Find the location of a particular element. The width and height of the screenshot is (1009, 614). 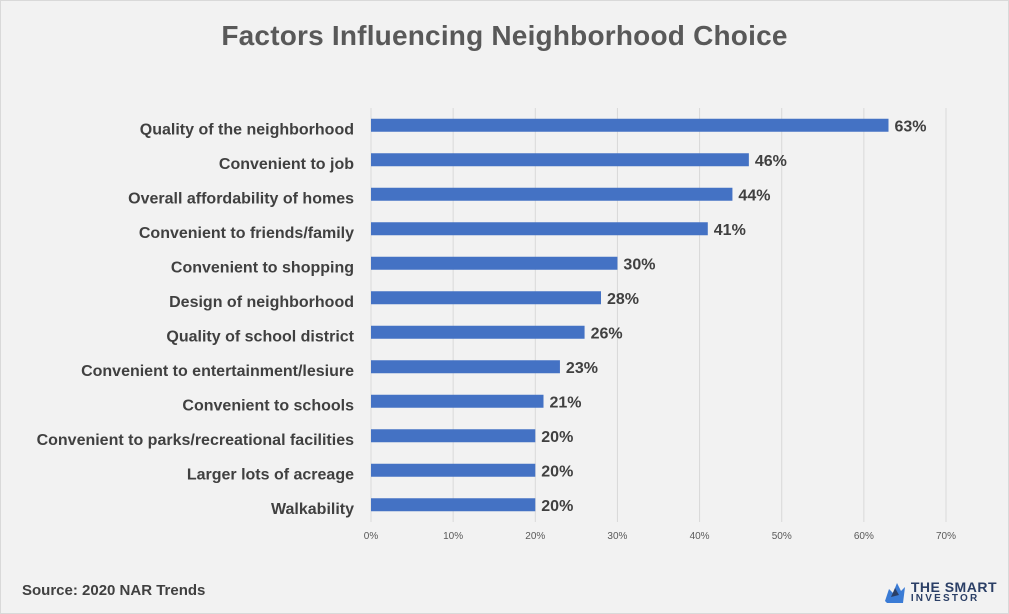

data-label: 21% is located at coordinates (566, 402).